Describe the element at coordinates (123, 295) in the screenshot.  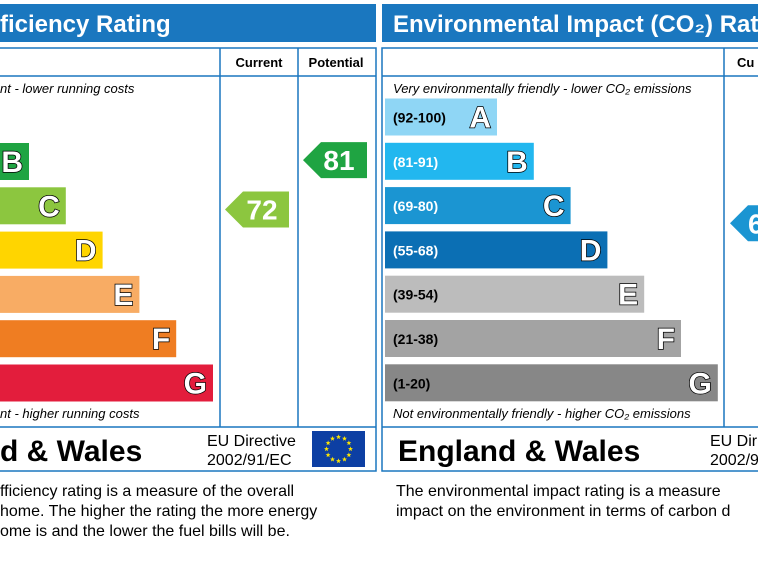
I see `energy-band-letter: E` at that location.